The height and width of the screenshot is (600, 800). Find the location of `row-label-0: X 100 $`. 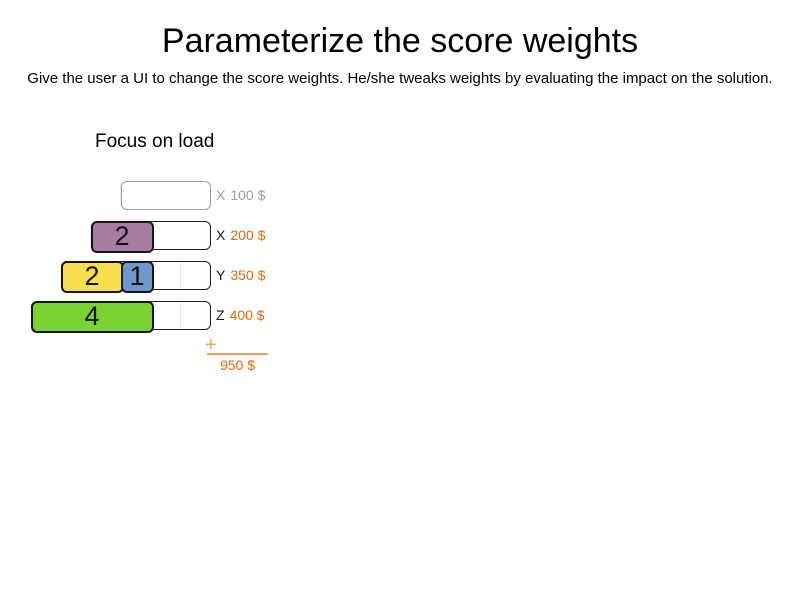

row-label-0: X 100 $ is located at coordinates (240, 195).